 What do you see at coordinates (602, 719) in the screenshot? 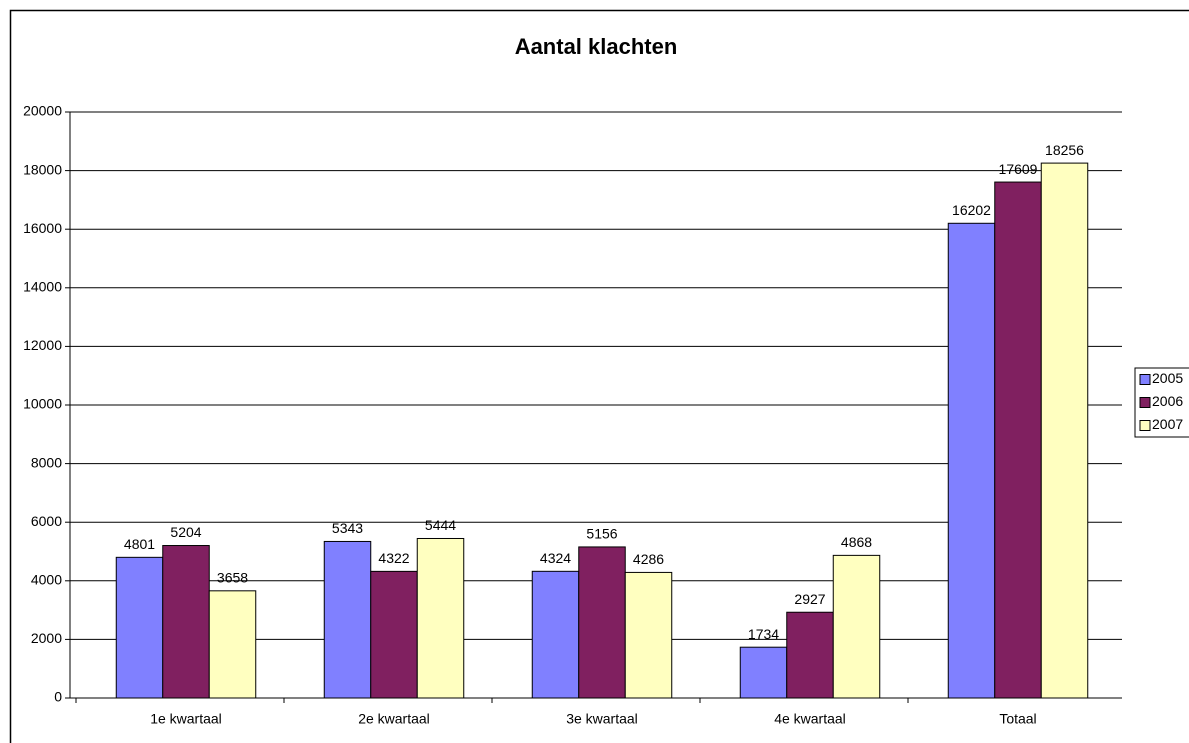
I see `x-tick-label: 3e kwartaal` at bounding box center [602, 719].